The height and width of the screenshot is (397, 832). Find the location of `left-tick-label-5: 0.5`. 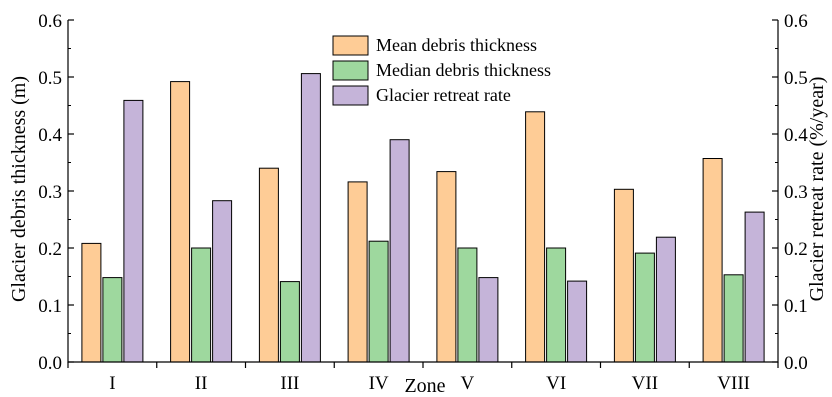

left-tick-label-5: 0.5 is located at coordinates (50, 78).